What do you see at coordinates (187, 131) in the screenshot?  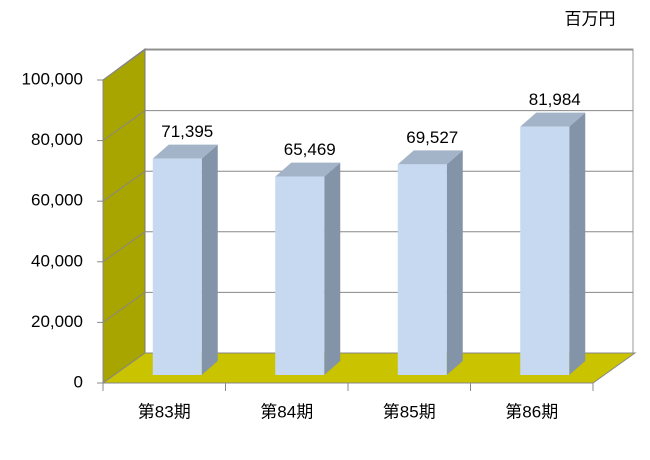 I see `value-label: 71,395` at bounding box center [187, 131].